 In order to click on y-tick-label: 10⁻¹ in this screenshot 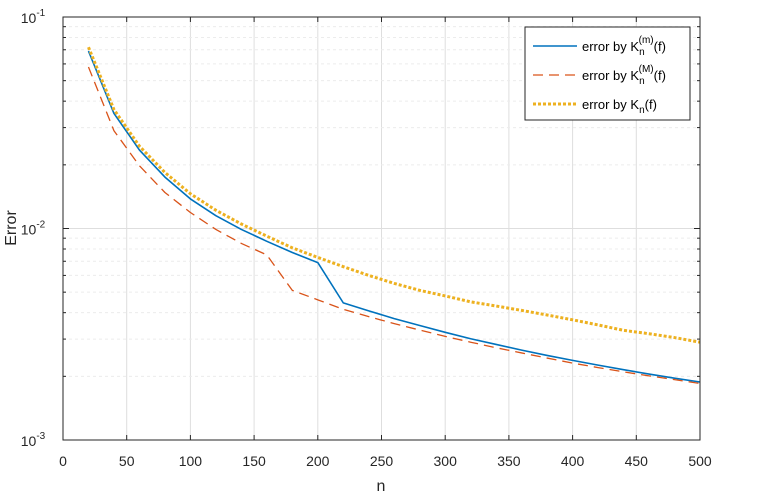, I will do `click(33, 17)`.